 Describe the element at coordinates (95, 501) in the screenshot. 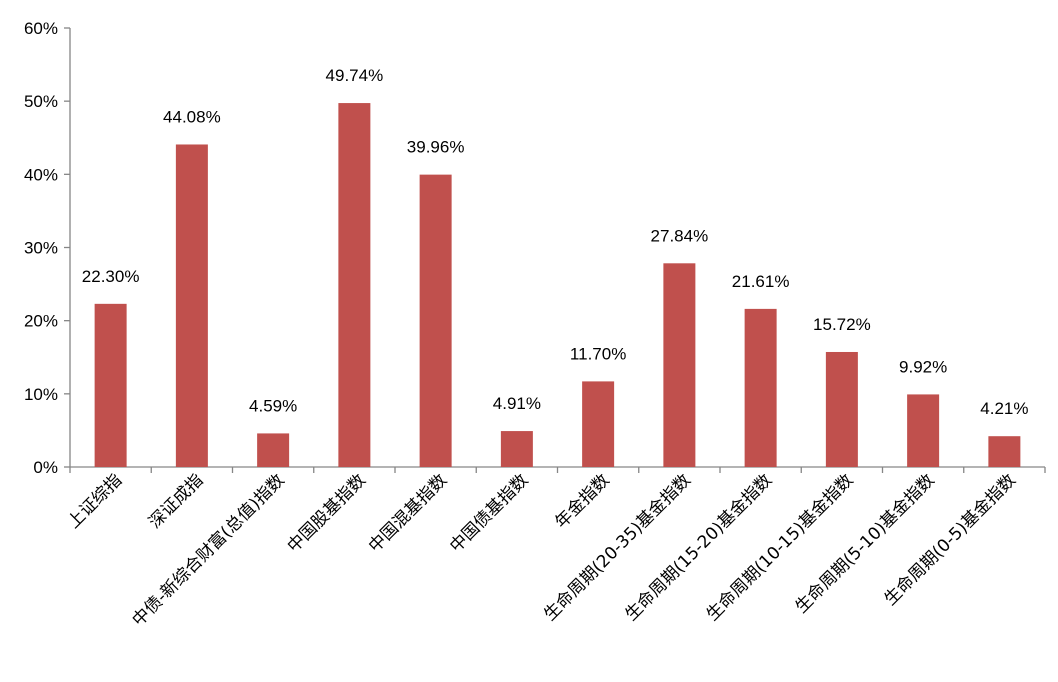

I see `x-tick-label: 上证综指` at that location.